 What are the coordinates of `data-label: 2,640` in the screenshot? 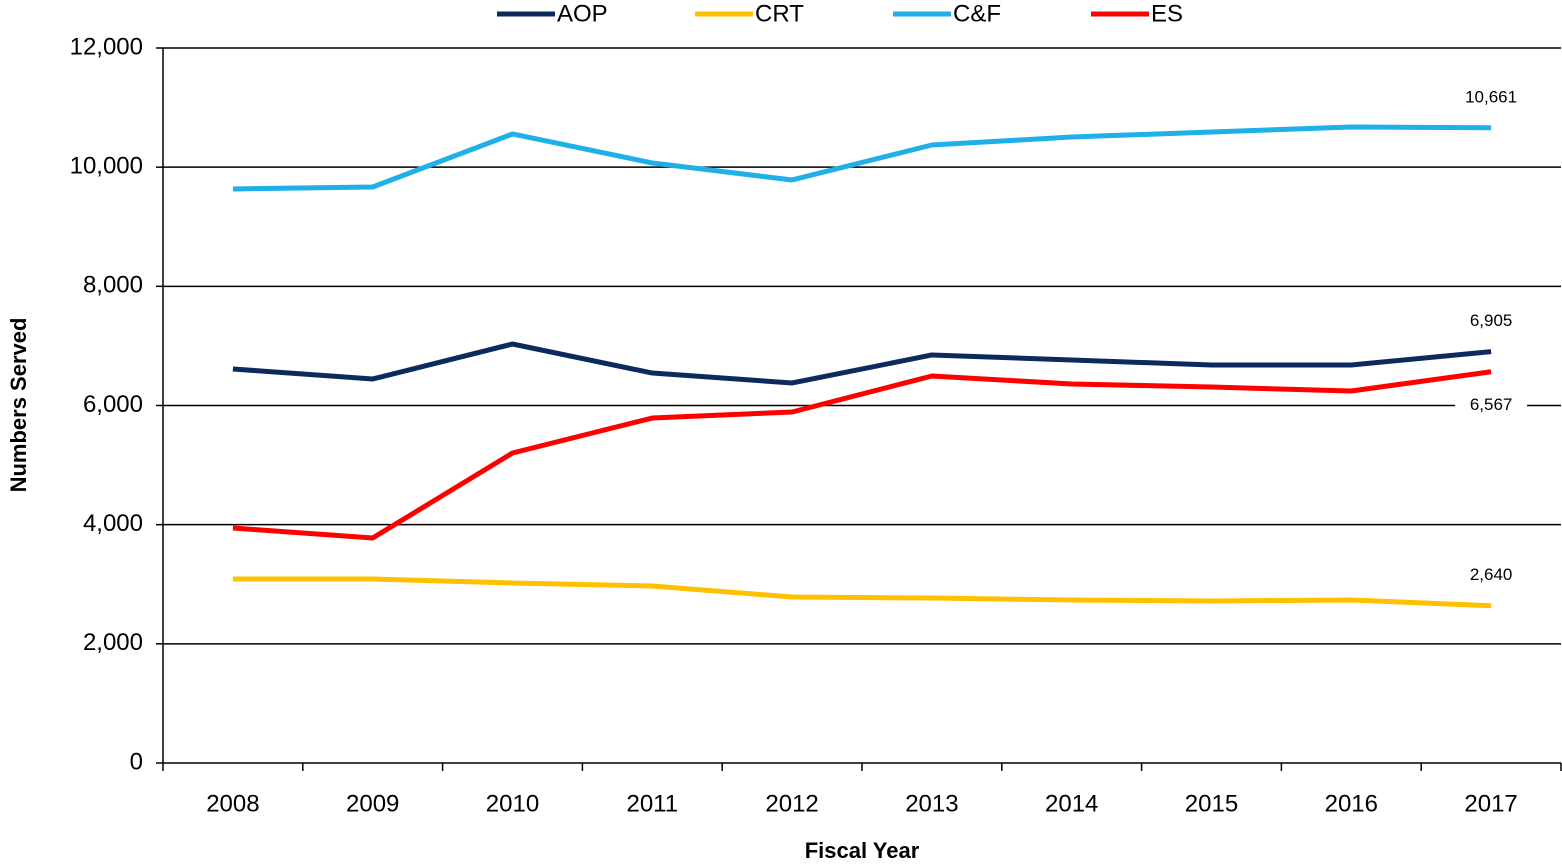 It's located at (1491, 574).